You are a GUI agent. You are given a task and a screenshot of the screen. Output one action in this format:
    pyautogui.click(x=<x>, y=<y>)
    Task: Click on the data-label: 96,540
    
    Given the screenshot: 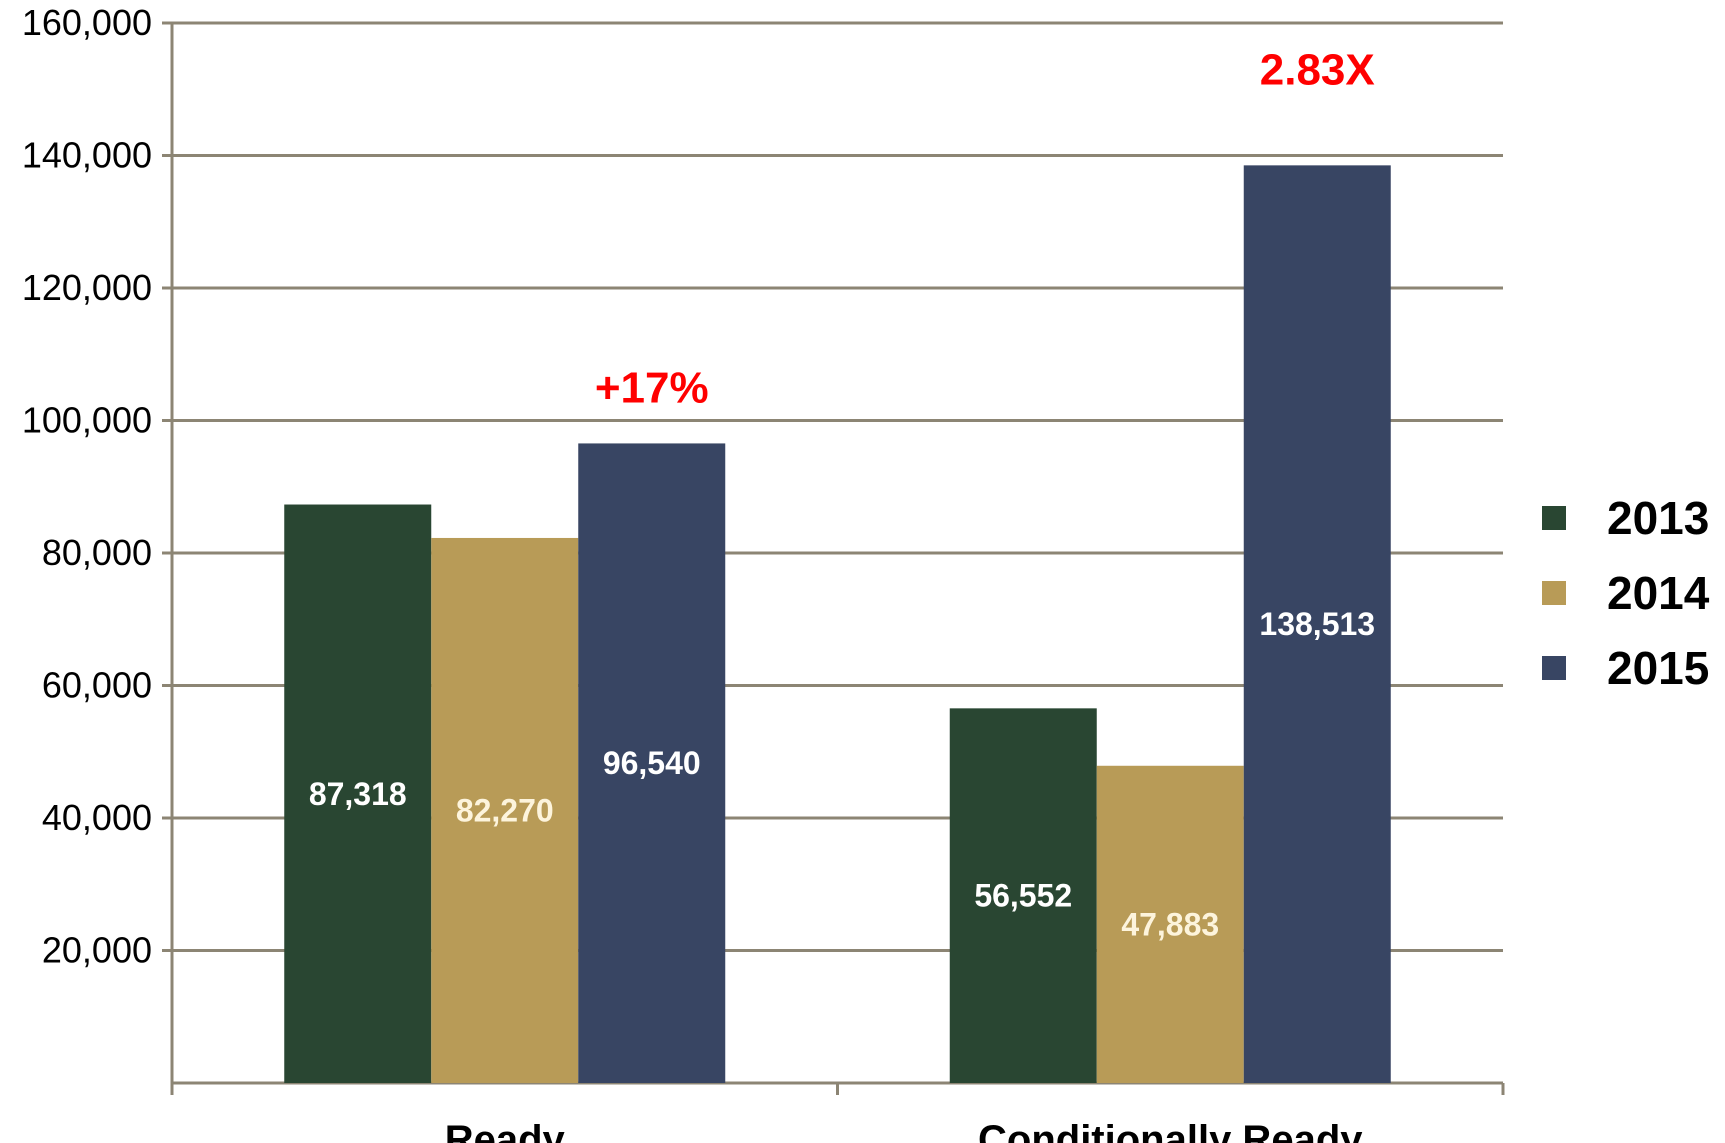 What is the action you would take?
    pyautogui.click(x=652, y=763)
    